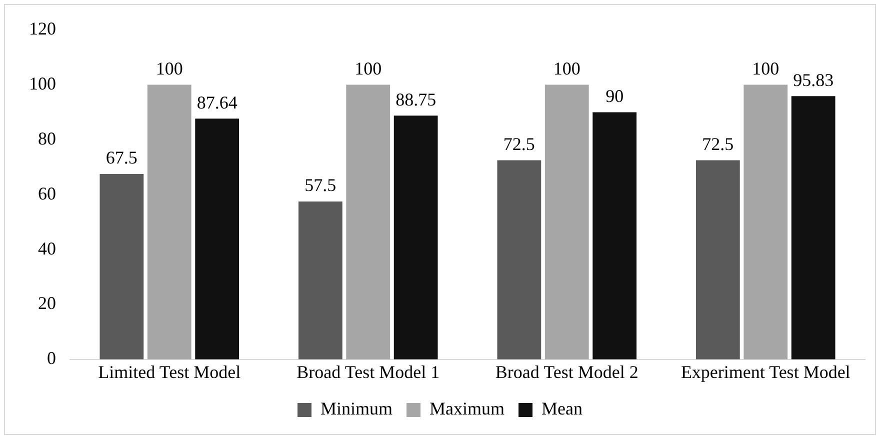 This screenshot has width=880, height=439. I want to click on data-label: 88.75, so click(416, 99).